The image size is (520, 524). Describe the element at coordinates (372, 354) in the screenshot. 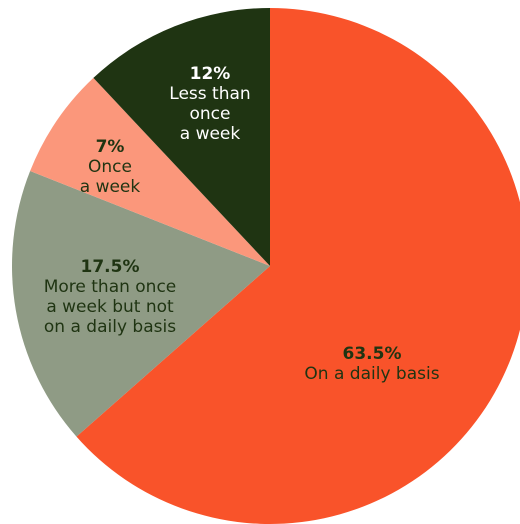

I see `slice-pct: 63.5%` at that location.